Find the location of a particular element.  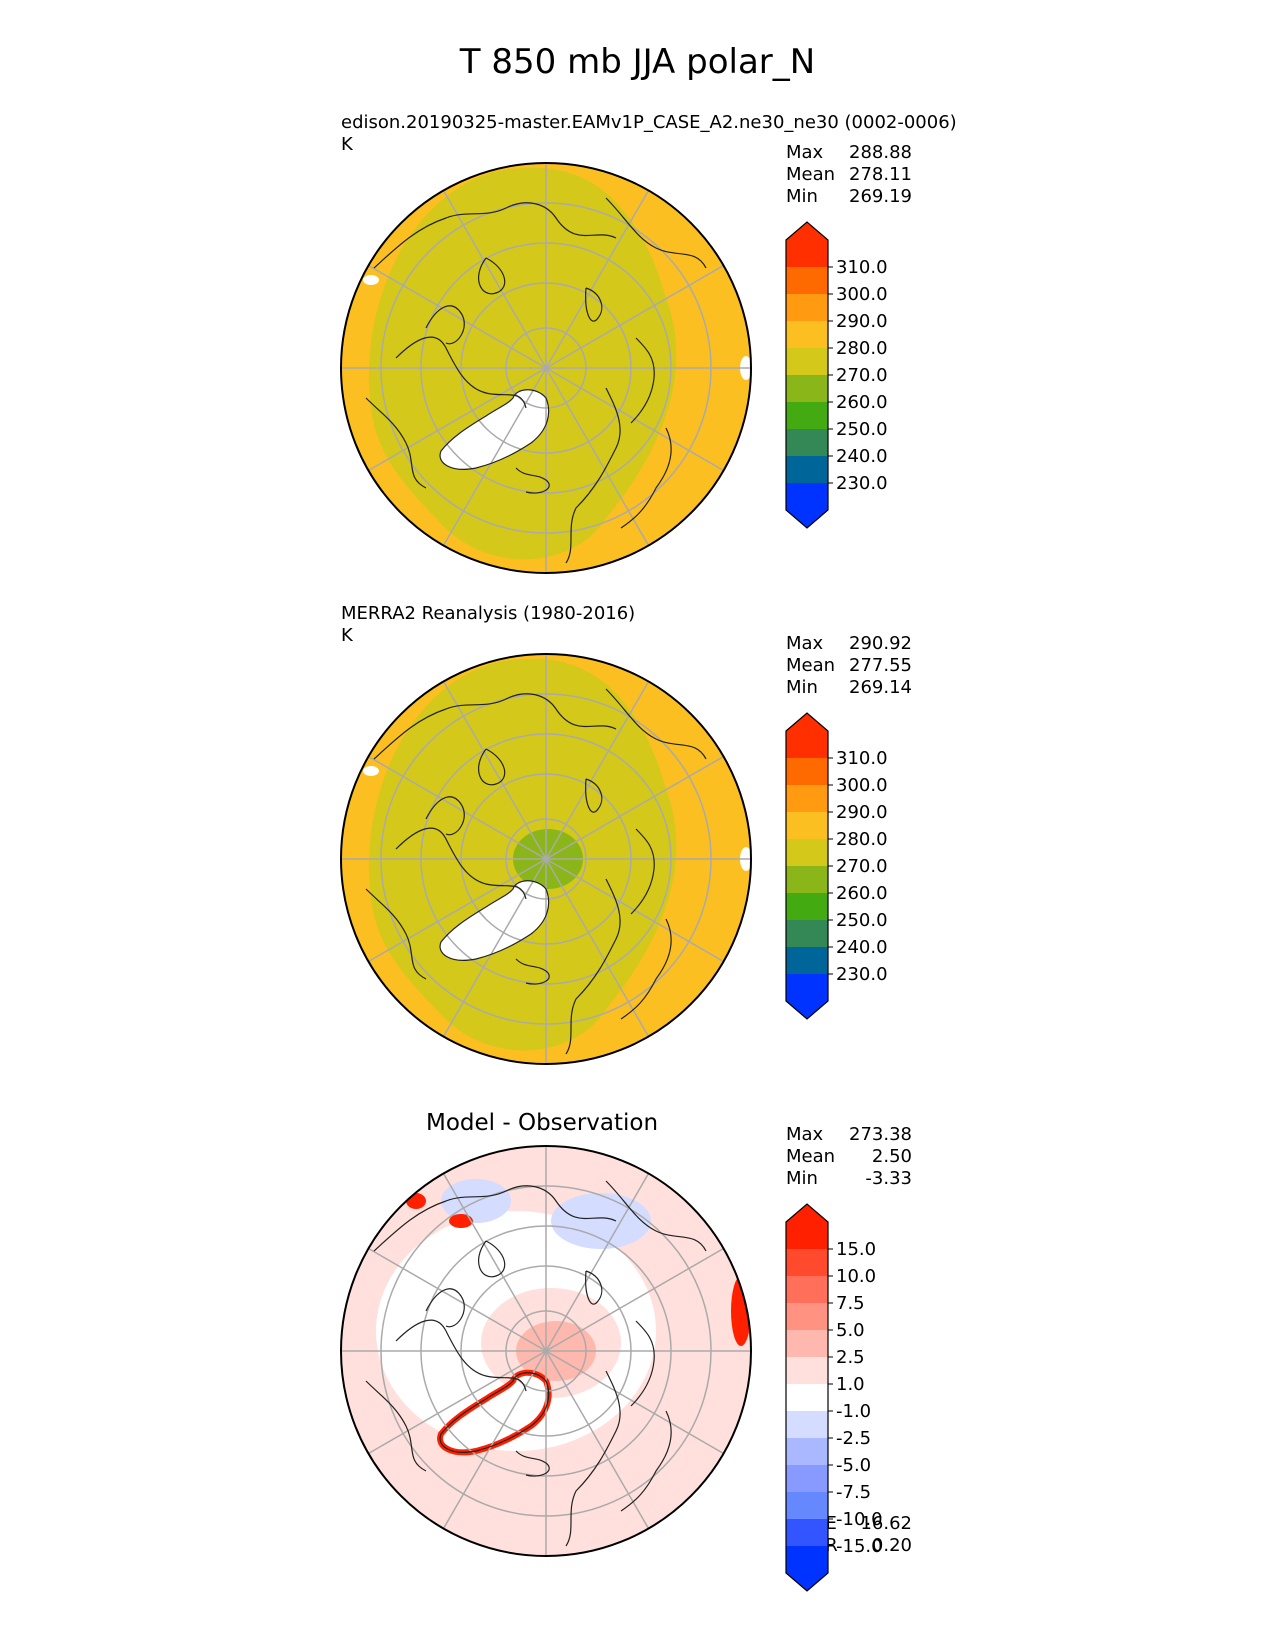

panel2-units: K is located at coordinates (347, 635).